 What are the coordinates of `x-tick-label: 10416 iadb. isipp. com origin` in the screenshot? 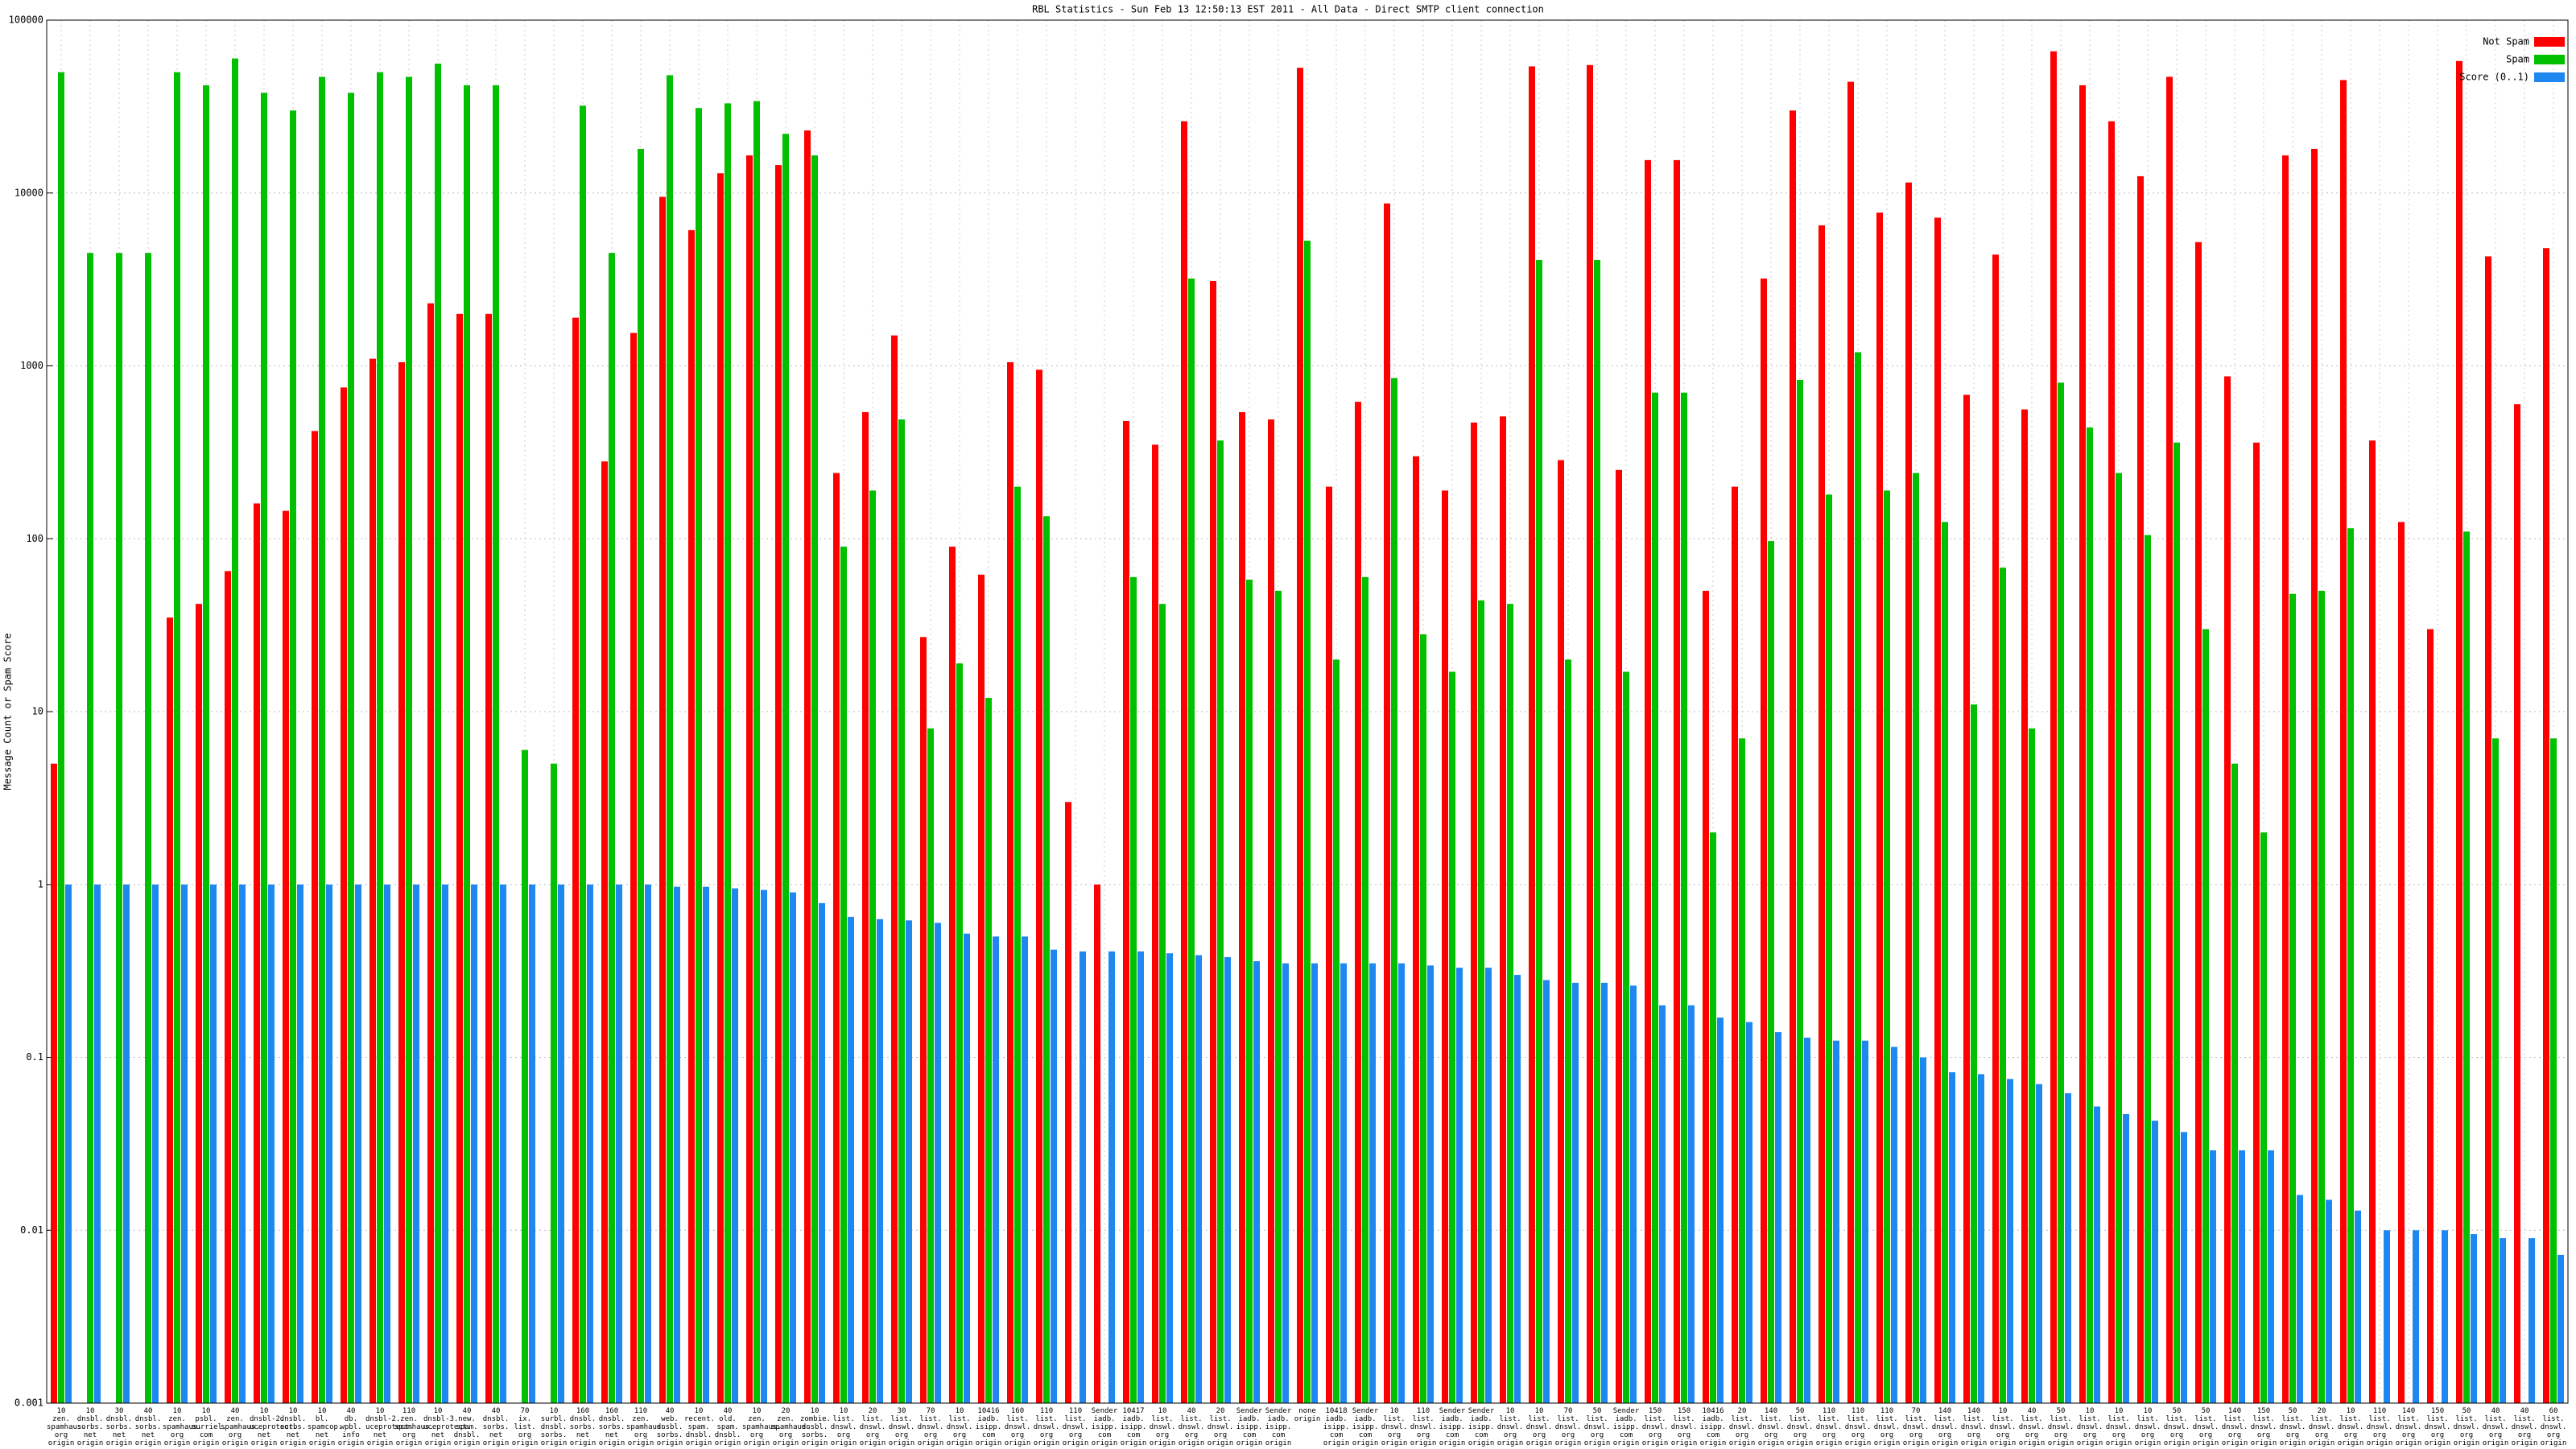 It's located at (1713, 1427).